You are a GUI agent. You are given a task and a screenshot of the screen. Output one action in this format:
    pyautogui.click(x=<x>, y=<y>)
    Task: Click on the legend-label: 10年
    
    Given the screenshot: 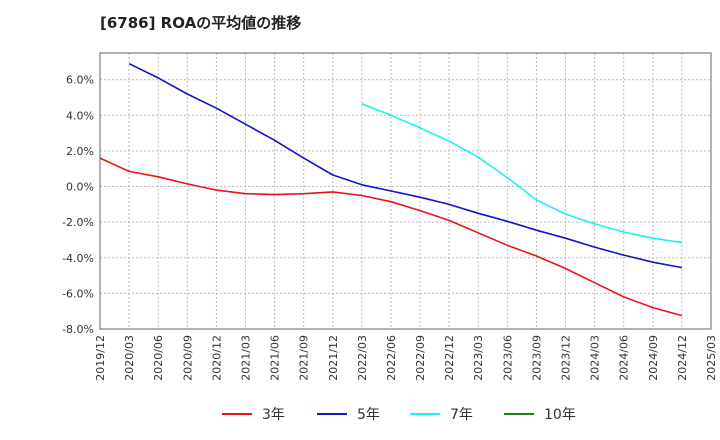 What is the action you would take?
    pyautogui.click(x=560, y=415)
    